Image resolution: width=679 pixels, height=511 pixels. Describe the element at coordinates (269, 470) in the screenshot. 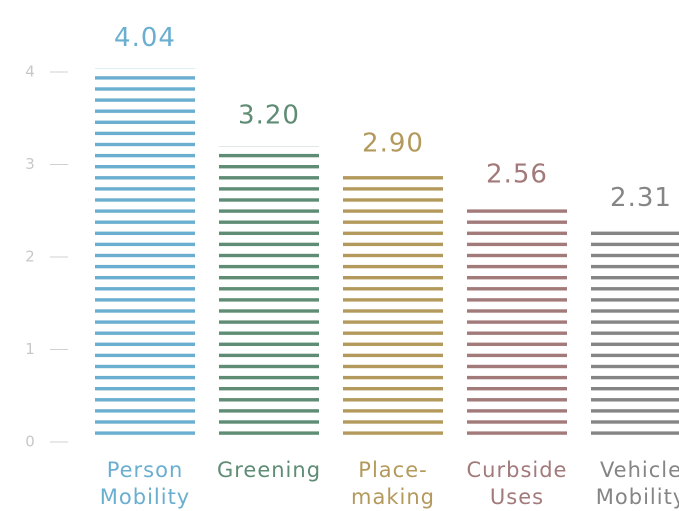

I see `x-tick-label: Greening` at that location.